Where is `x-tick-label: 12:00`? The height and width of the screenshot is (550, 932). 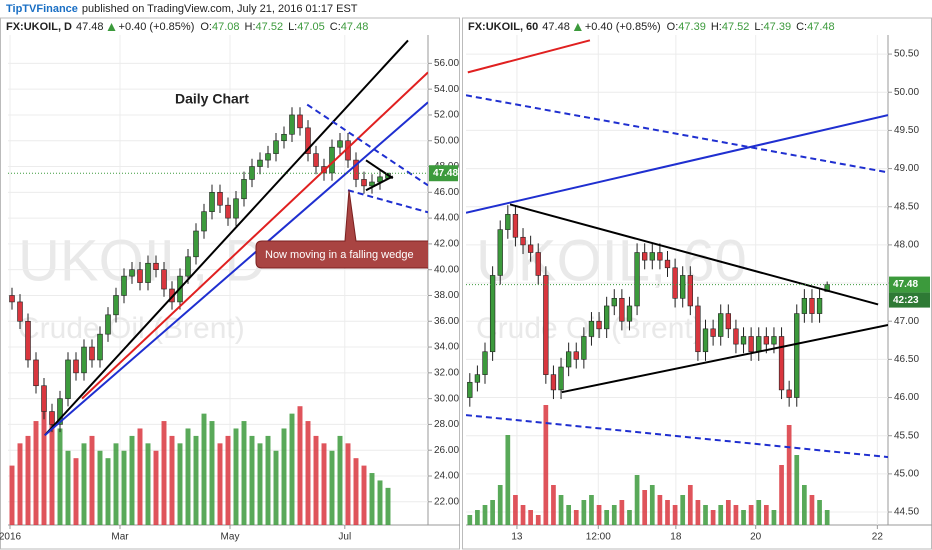 x-tick-label: 12:00 is located at coordinates (598, 537).